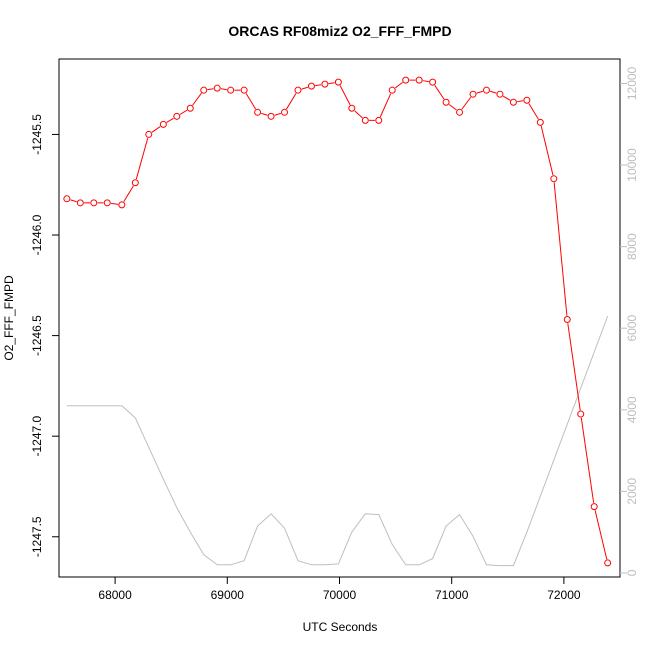  I want to click on y2-tick-label: 12000, so click(632, 83).